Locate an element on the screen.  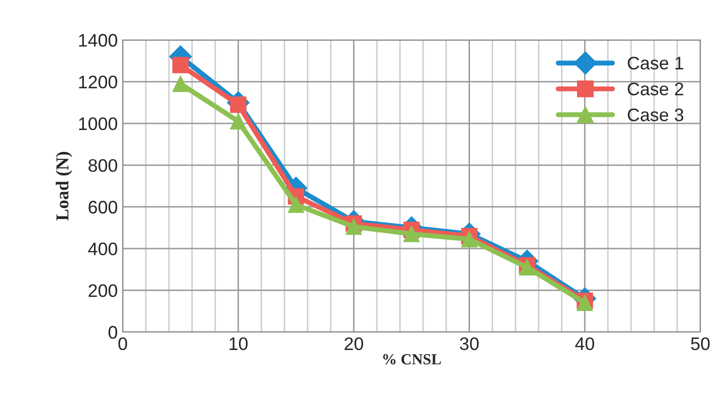
y-tick-label: 400 is located at coordinates (103, 249).